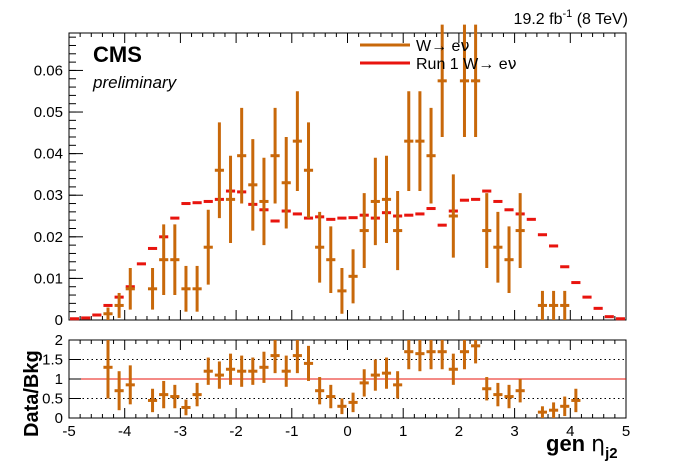  What do you see at coordinates (117, 54) in the screenshot?
I see `cms-label: CMS` at bounding box center [117, 54].